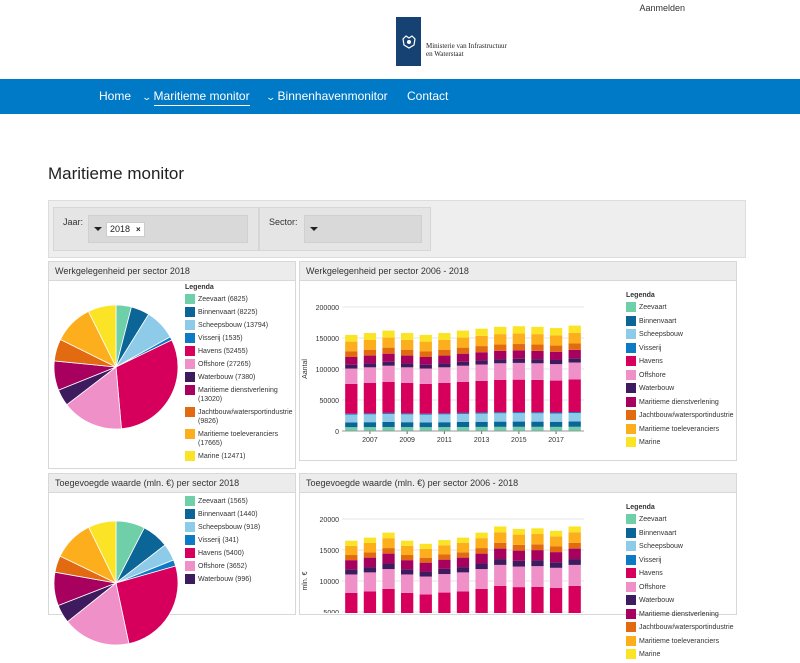 The image size is (800, 663). Describe the element at coordinates (239, 364) in the screenshot. I see `legend-item: Offshore (27265)` at that location.